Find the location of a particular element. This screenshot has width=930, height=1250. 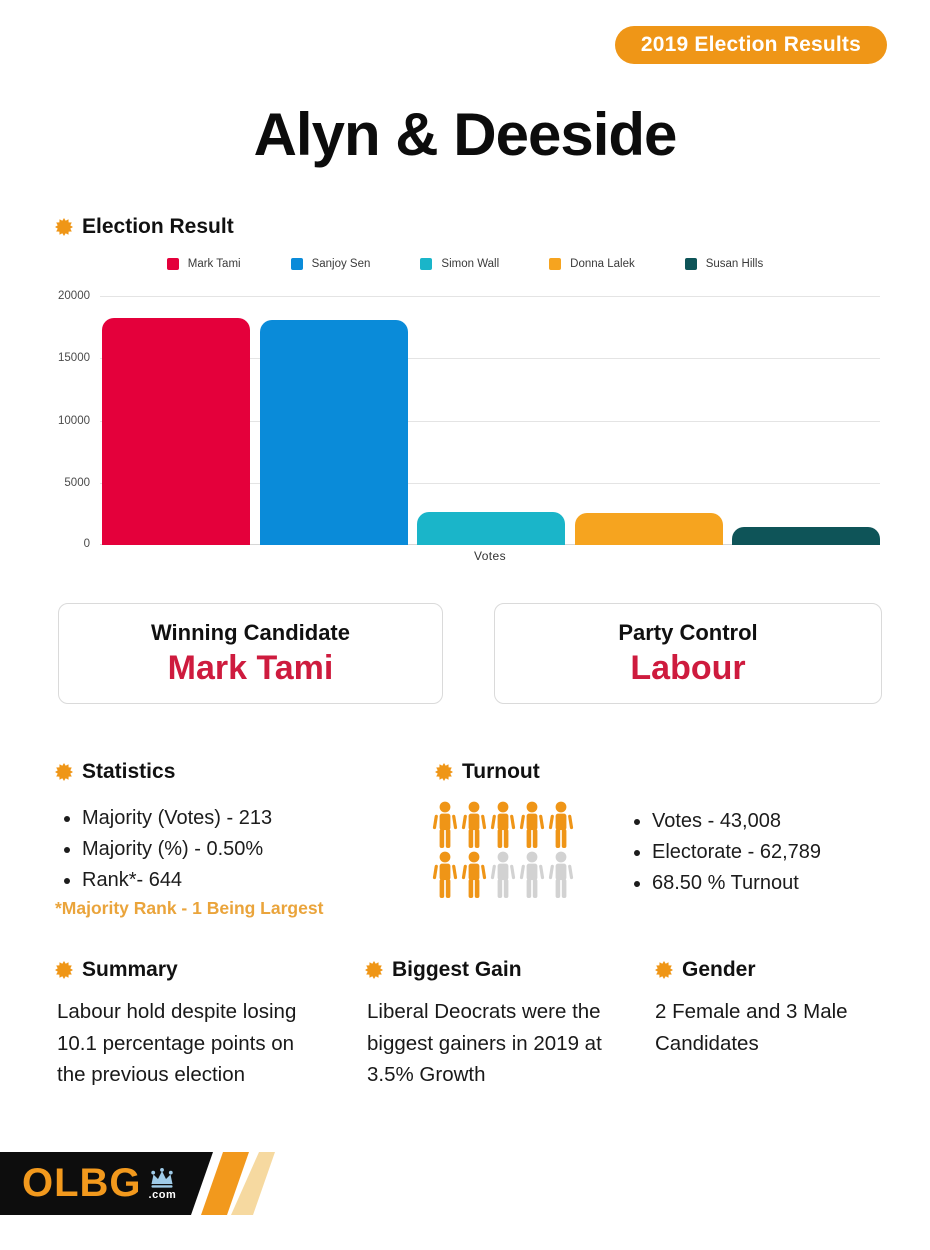

party-control-card: Party Control Labour is located at coordinates (688, 653).